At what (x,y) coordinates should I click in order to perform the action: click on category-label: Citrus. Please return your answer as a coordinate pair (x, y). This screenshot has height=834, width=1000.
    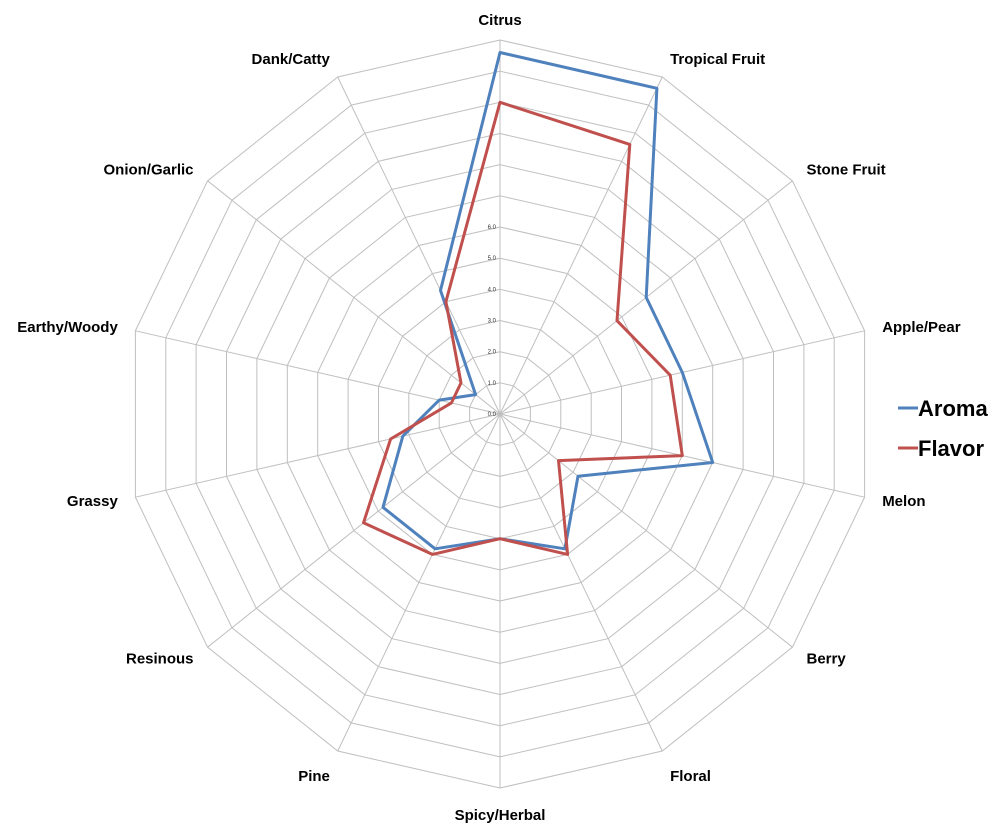
    Looking at the image, I should click on (499, 20).